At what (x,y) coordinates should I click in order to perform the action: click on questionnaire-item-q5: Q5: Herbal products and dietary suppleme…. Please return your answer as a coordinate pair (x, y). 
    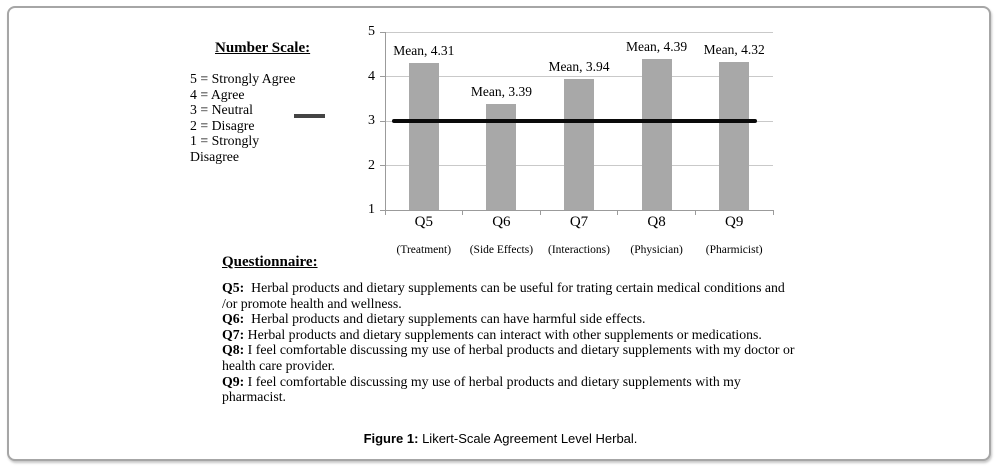
    Looking at the image, I should click on (511, 295).